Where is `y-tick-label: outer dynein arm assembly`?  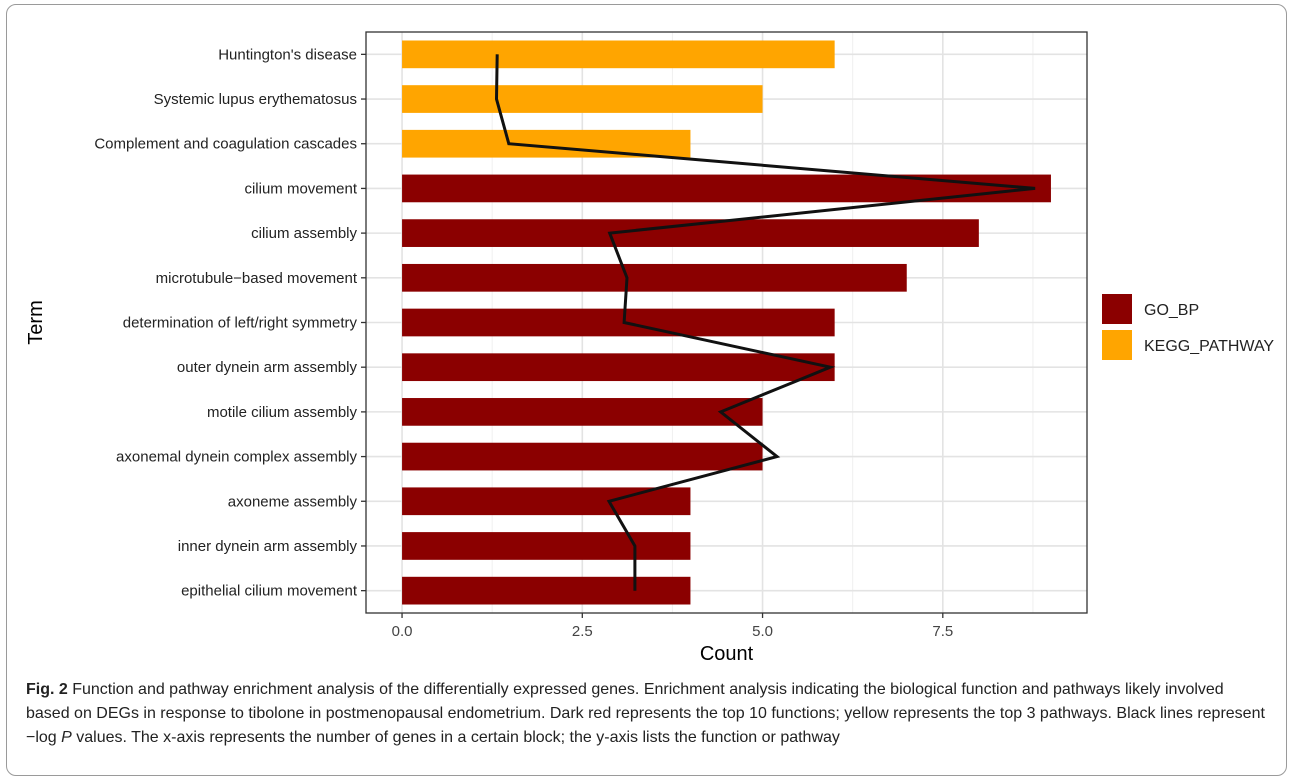
y-tick-label: outer dynein arm assembly is located at coordinates (267, 367).